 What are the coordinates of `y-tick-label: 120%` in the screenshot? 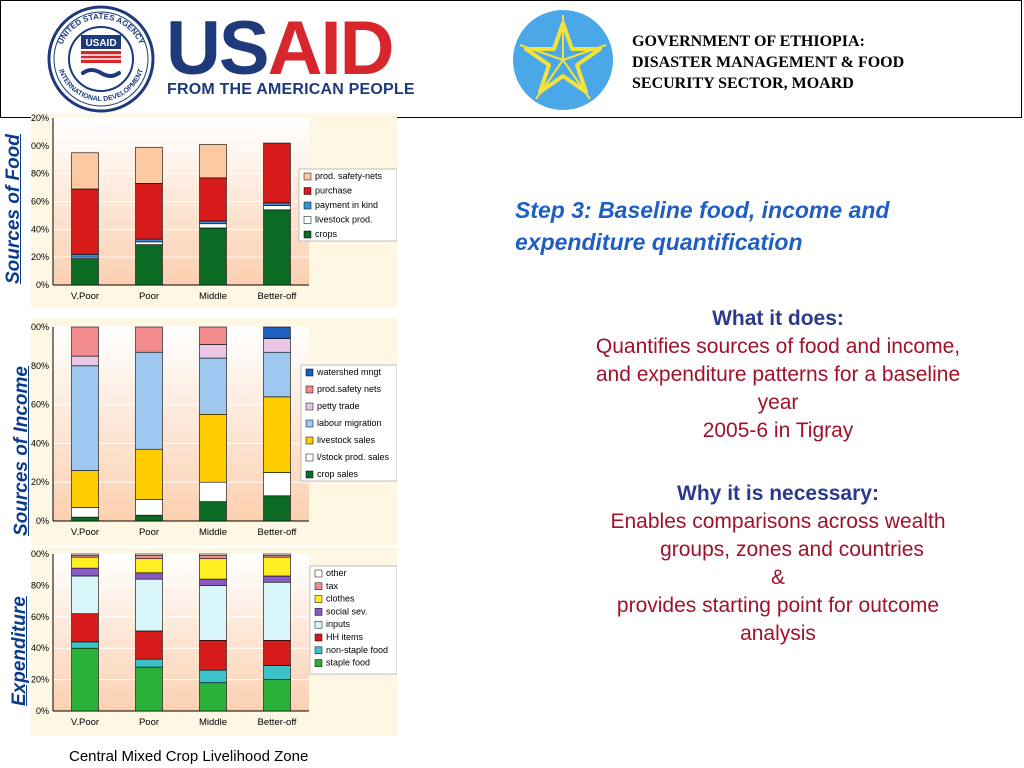 It's located at (40, 118).